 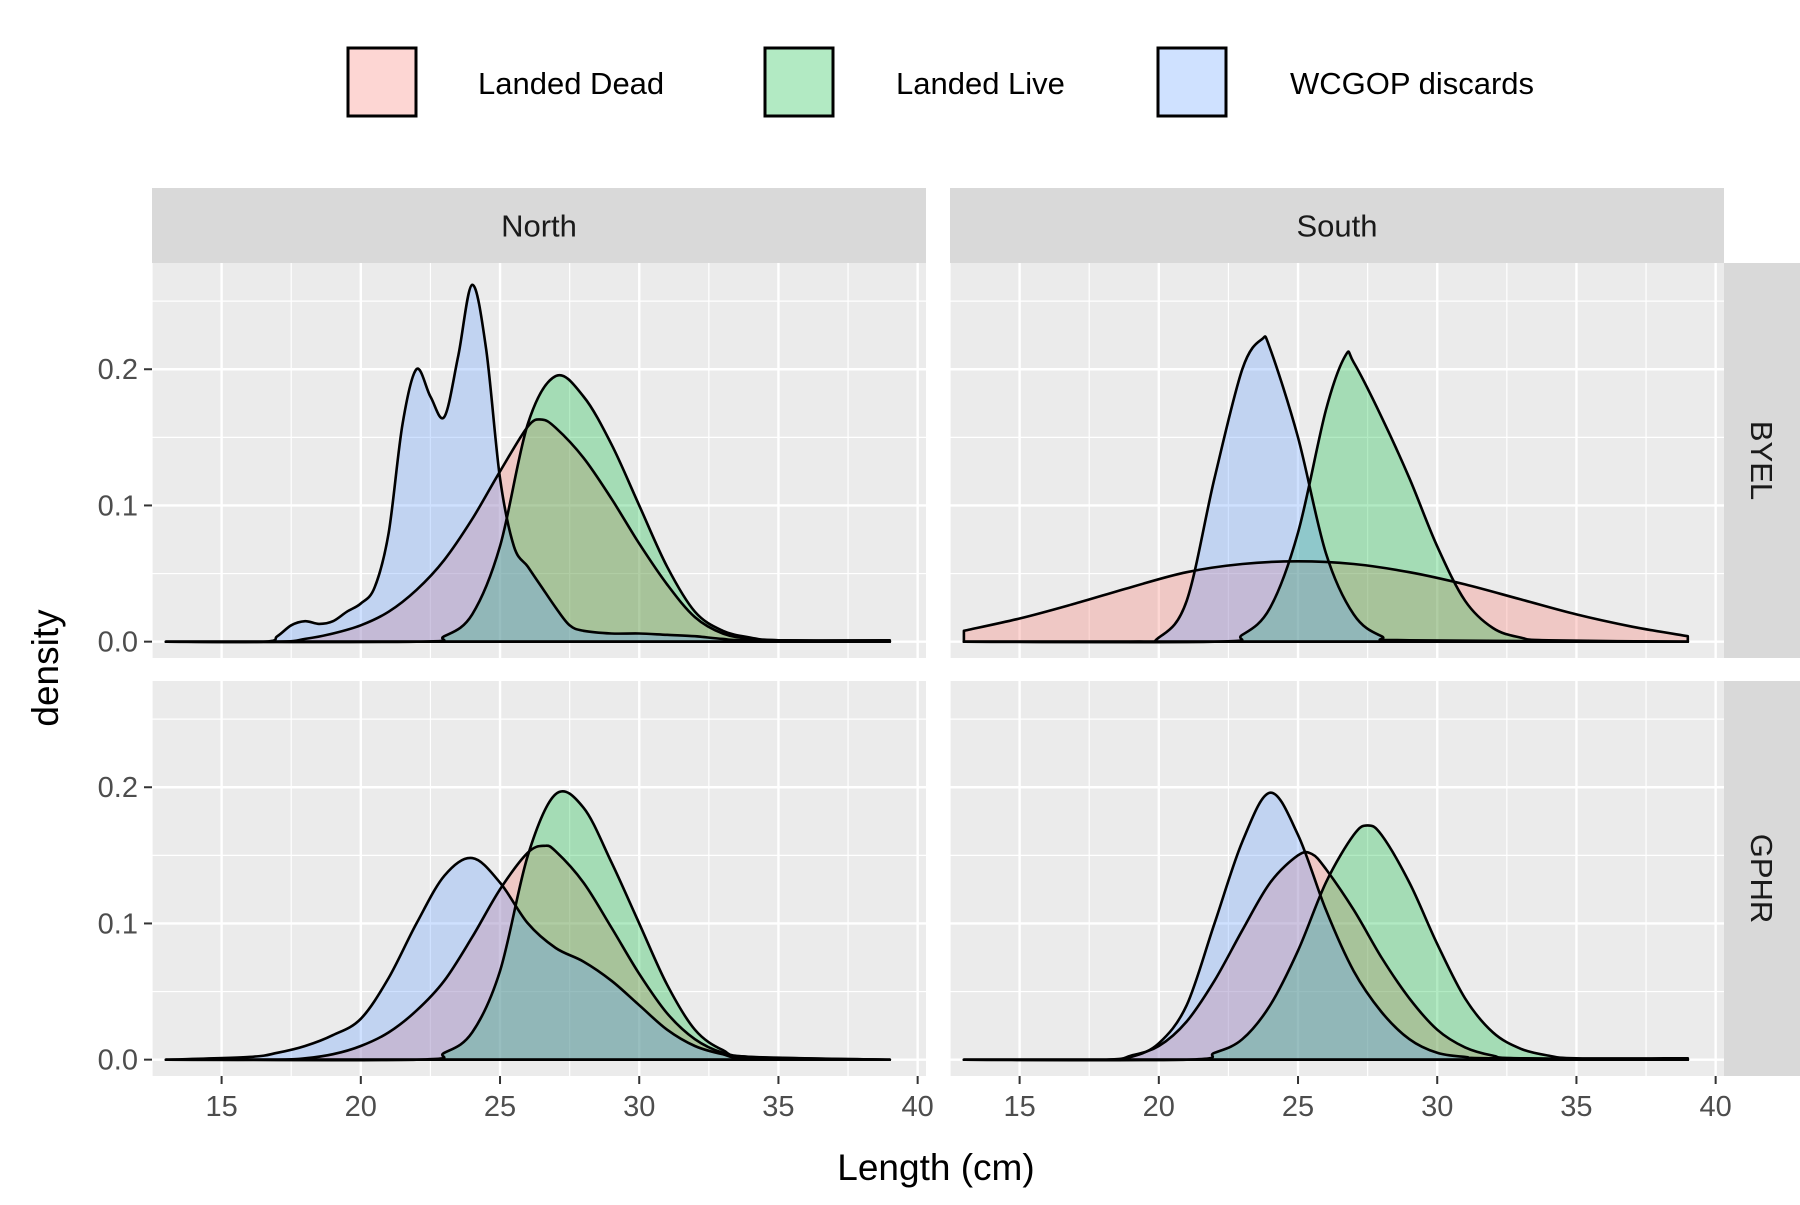 I want to click on density-outline-landed-dead, so click(x=528, y=531).